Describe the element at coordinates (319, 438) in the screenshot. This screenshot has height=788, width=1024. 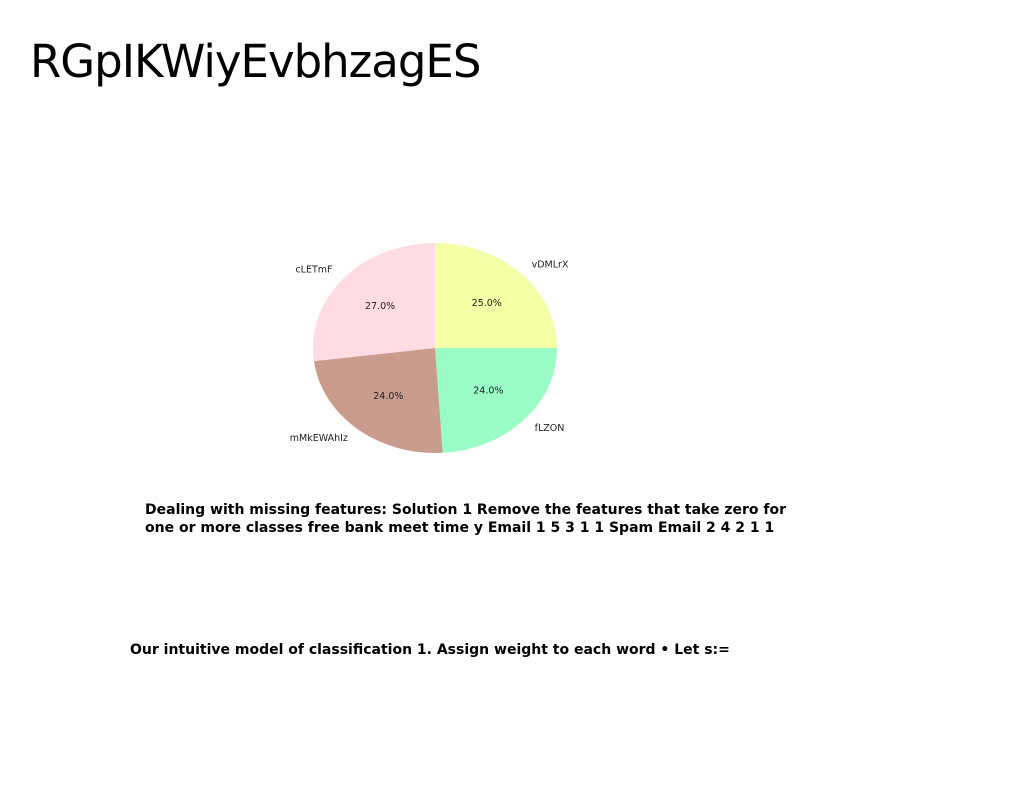
I see `pie-category-label: mMkEWAhIz` at that location.